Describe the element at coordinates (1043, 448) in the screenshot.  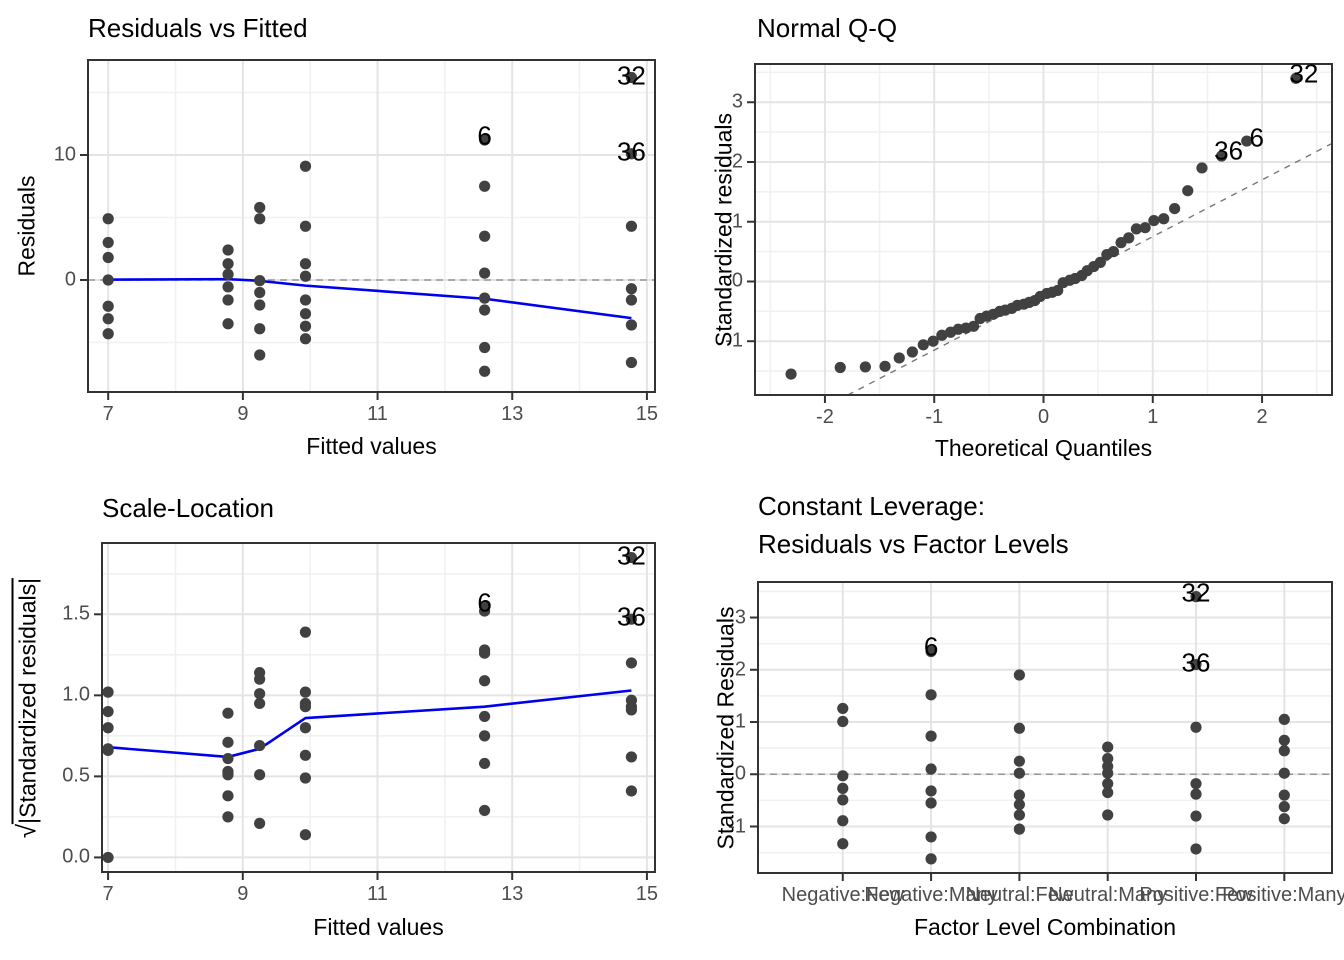
I see `theoretical-quantiles-axis-label: Theoretical Quantiles` at that location.